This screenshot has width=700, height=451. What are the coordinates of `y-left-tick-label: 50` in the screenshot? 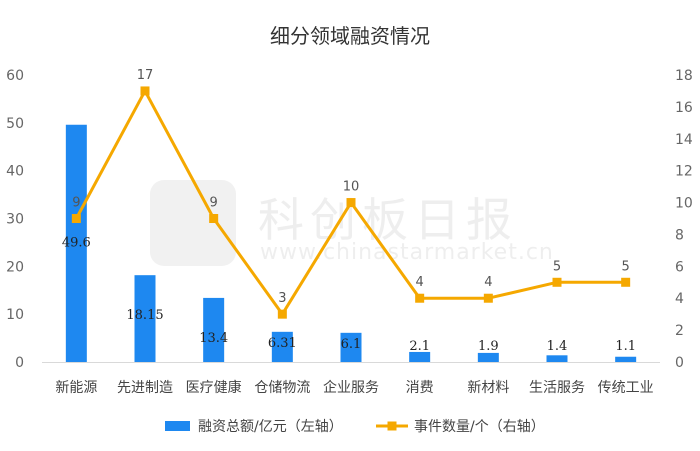 It's located at (15, 124).